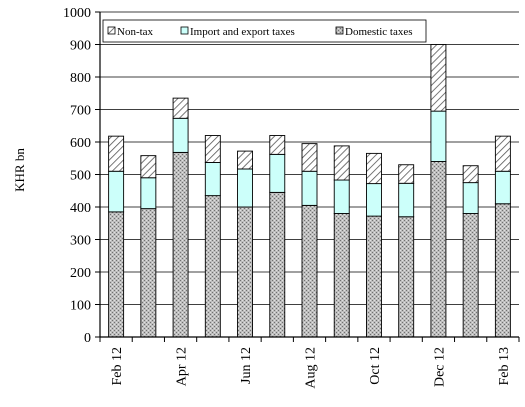  I want to click on x-tick-label: Feb 13, so click(504, 366).